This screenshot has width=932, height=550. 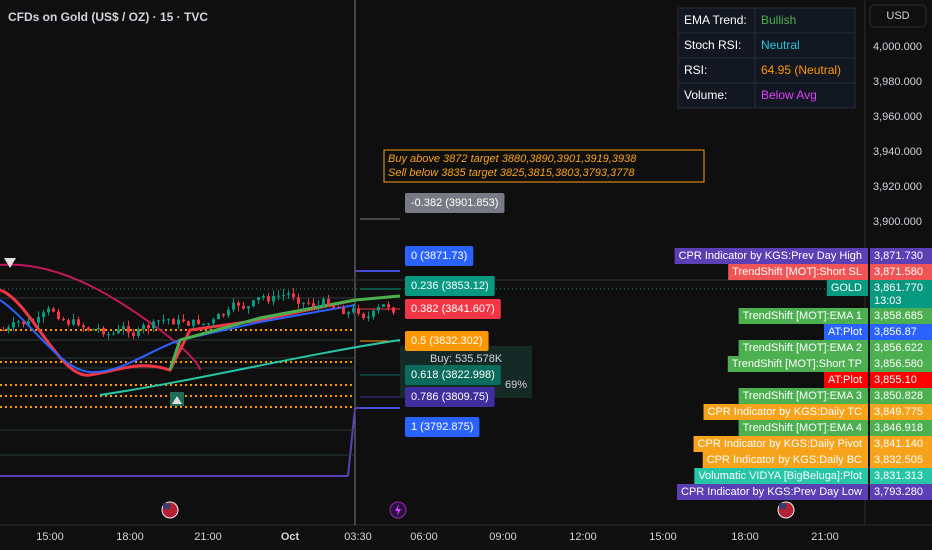 I want to click on price-label-name-text: CPR Indicator by KGS:Daily Pivot, so click(x=780, y=444).